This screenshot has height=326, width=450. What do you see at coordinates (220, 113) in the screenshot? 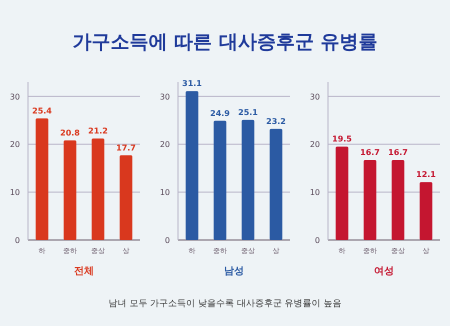
I see `data-label: 24.9` at bounding box center [220, 113].